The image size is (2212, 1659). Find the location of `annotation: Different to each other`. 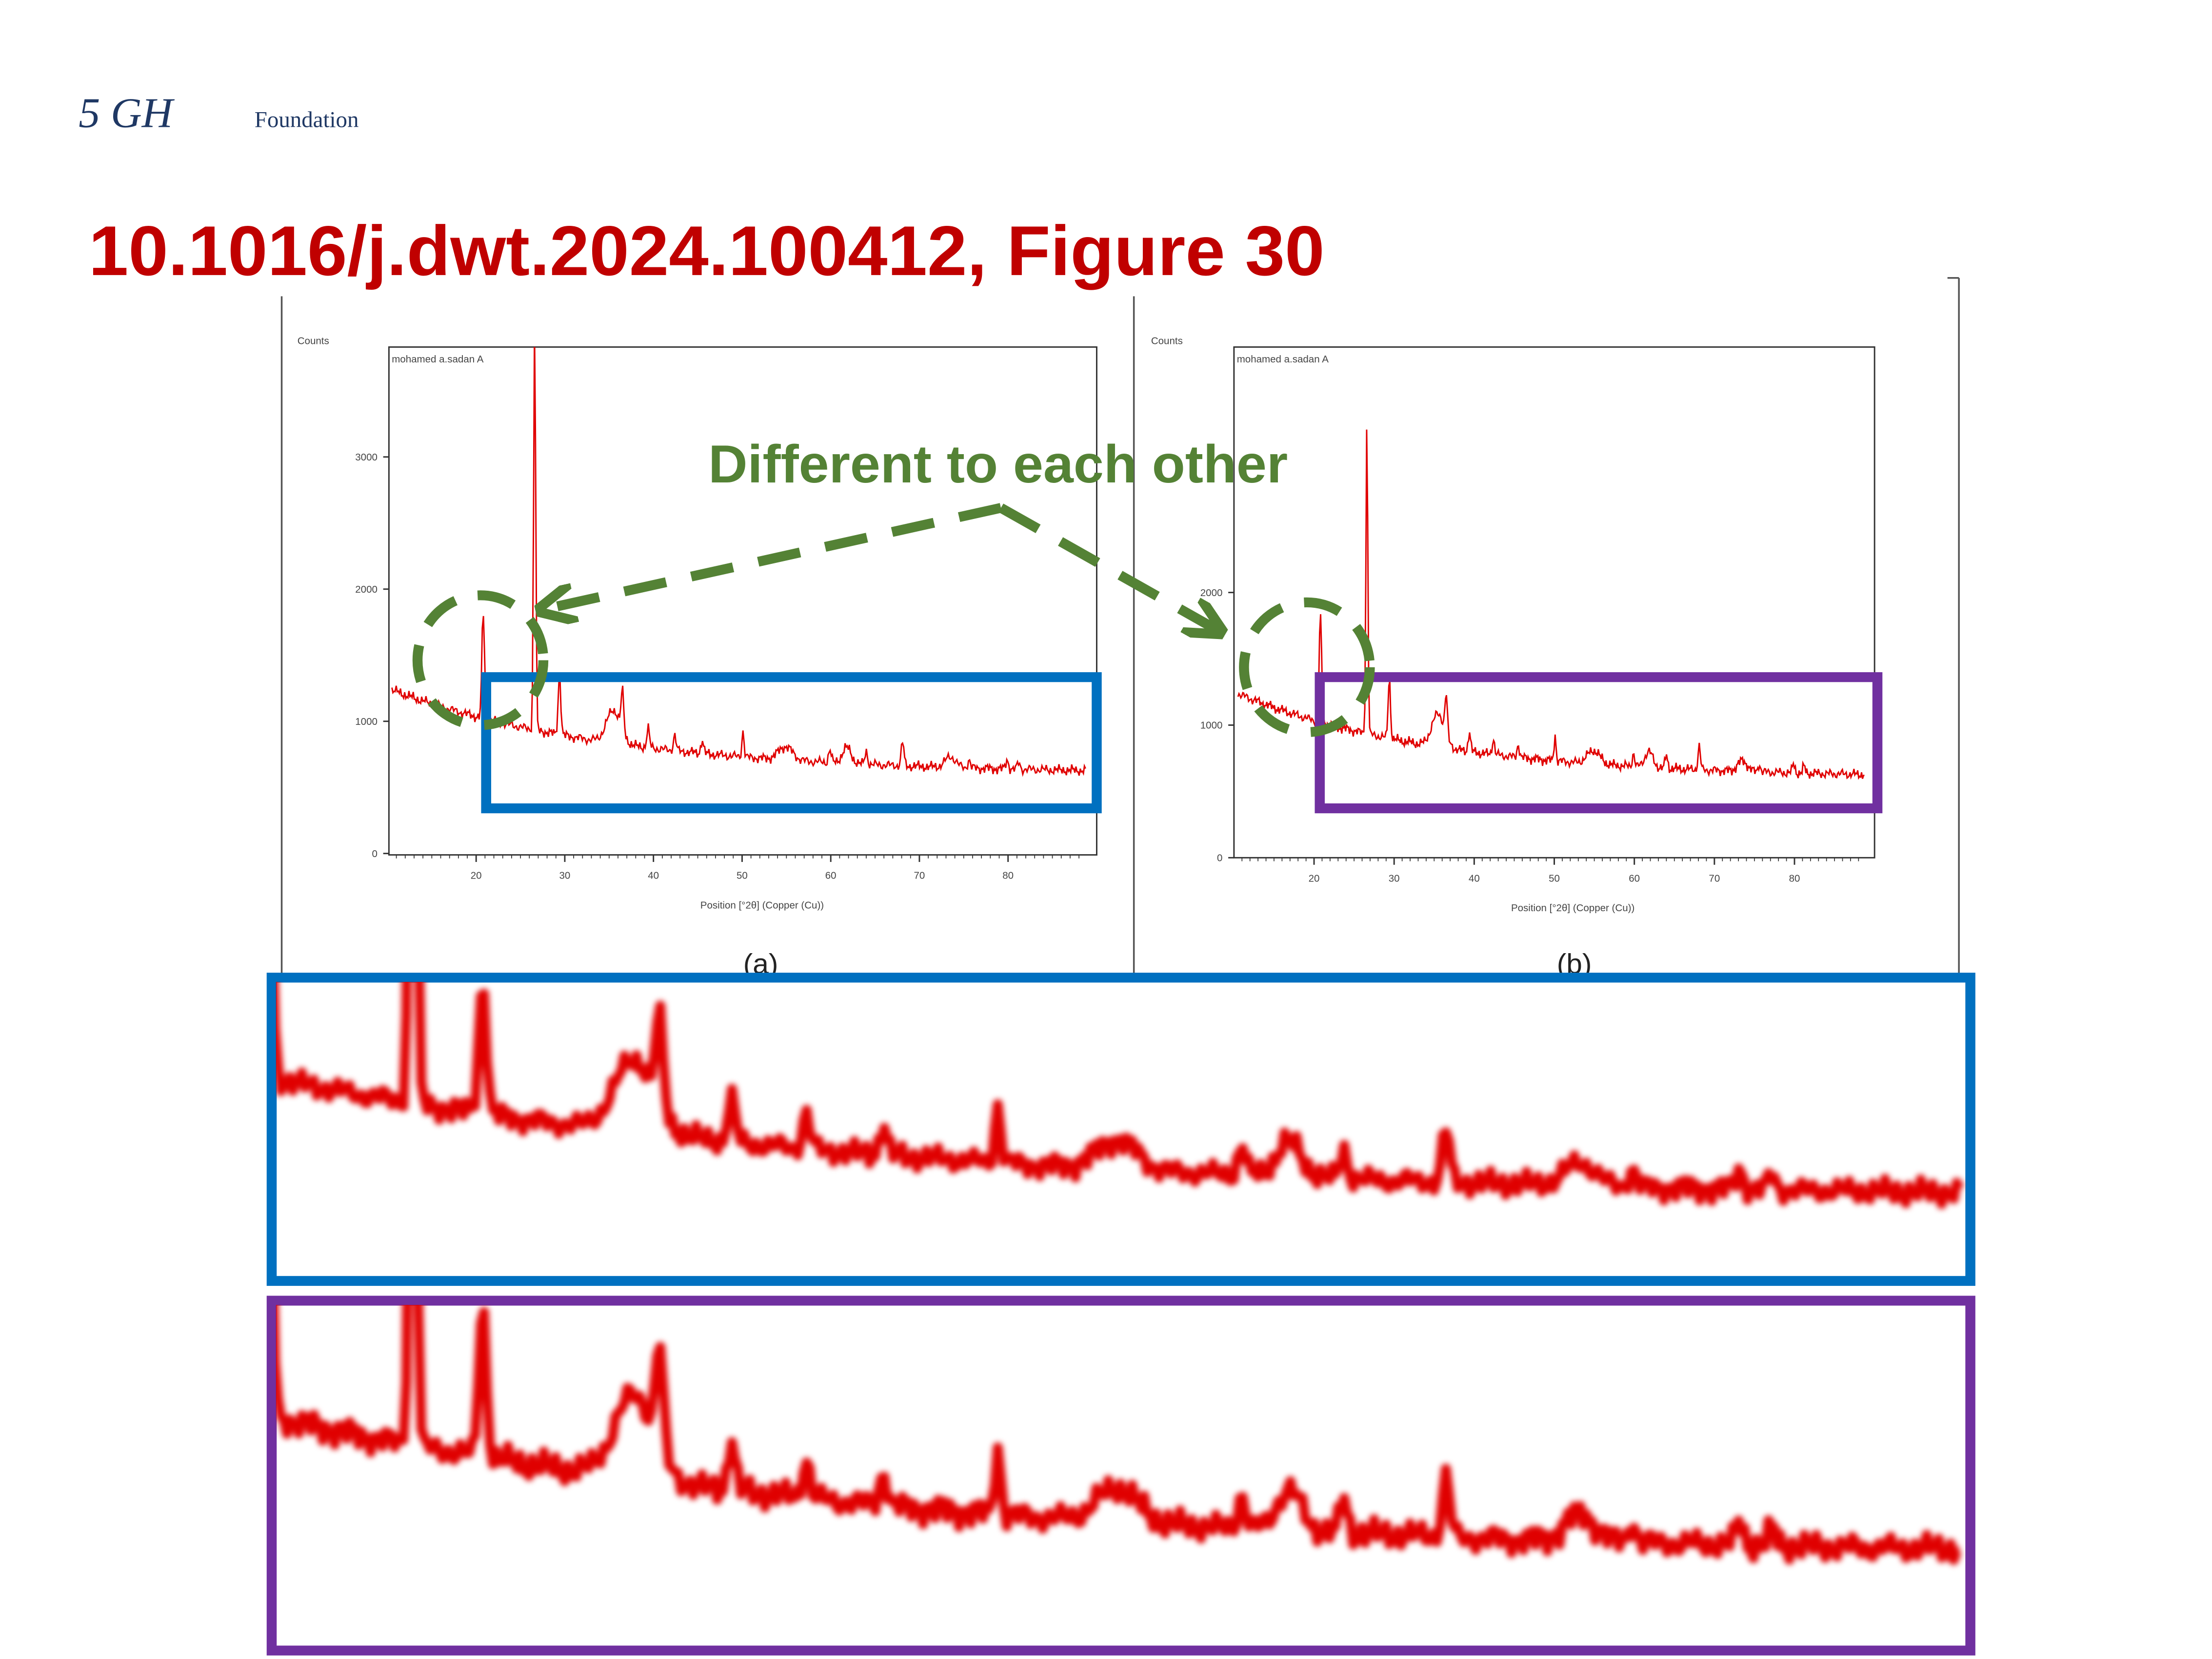

annotation: Different to each other is located at coordinates (998, 464).